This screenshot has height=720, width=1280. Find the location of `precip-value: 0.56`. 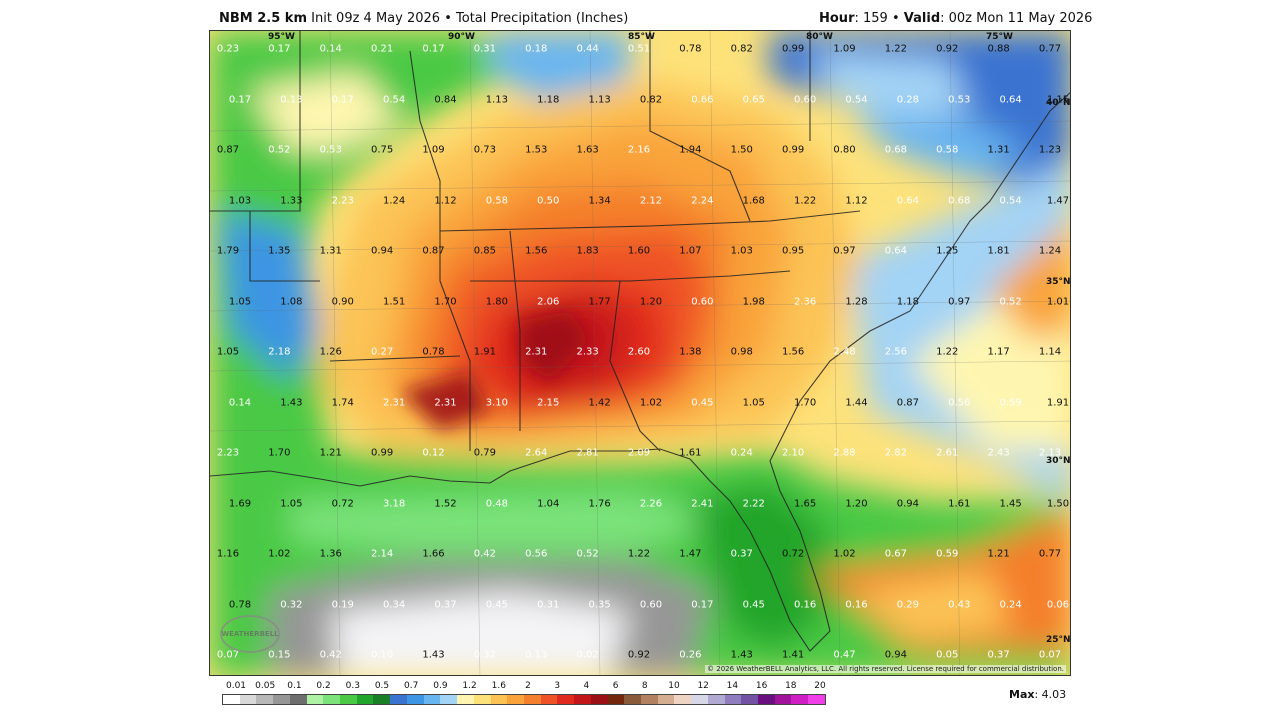

precip-value: 0.56 is located at coordinates (536, 554).